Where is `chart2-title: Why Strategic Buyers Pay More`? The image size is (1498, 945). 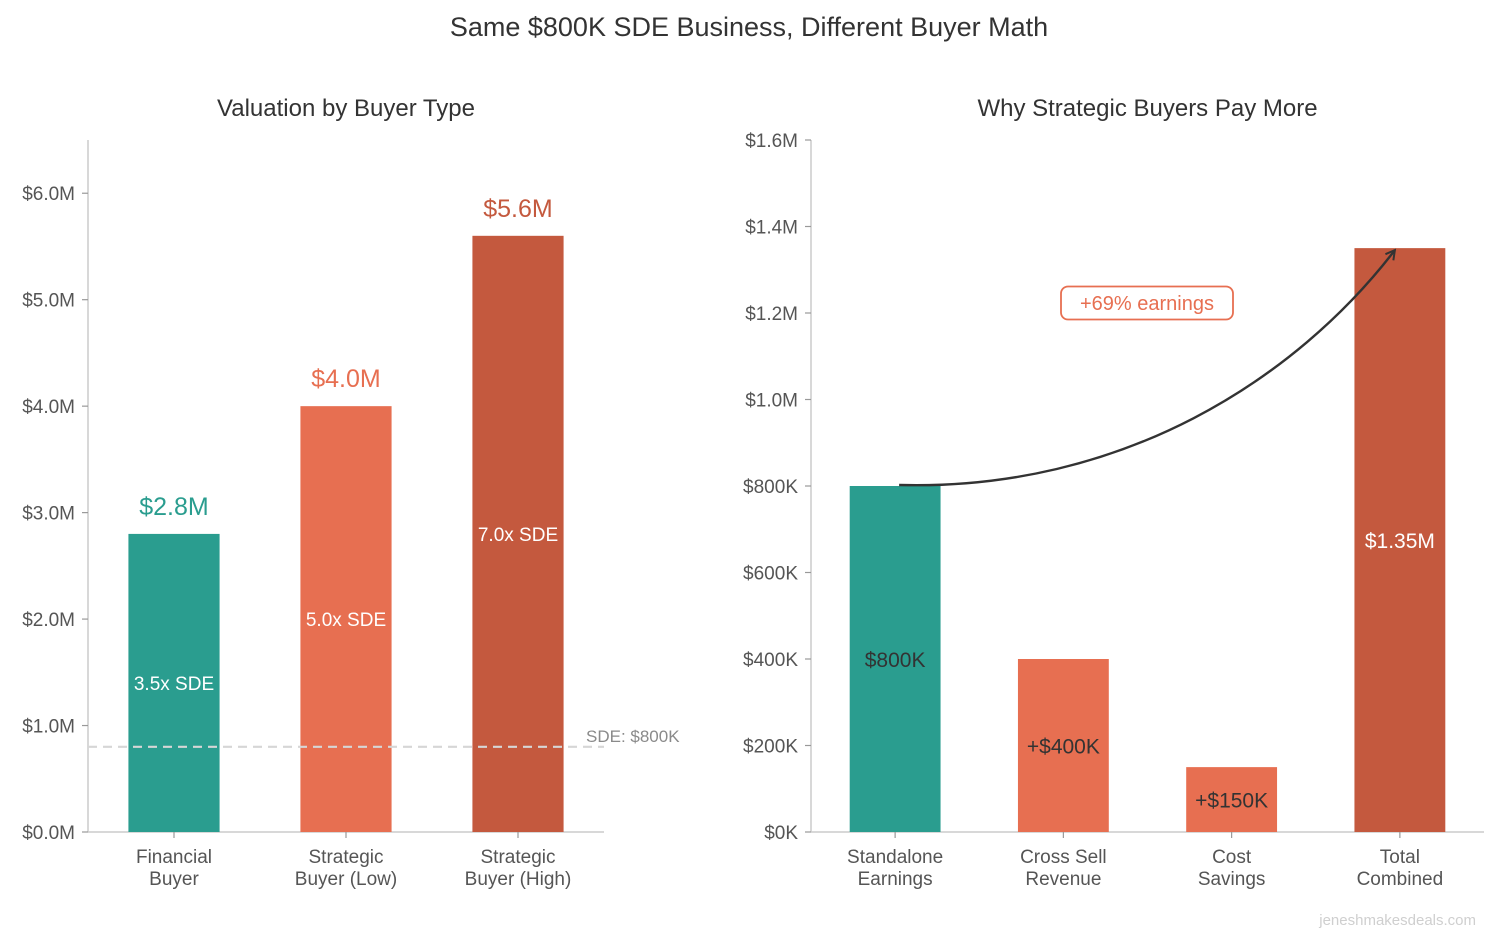
chart2-title: Why Strategic Buyers Pay More is located at coordinates (1147, 108).